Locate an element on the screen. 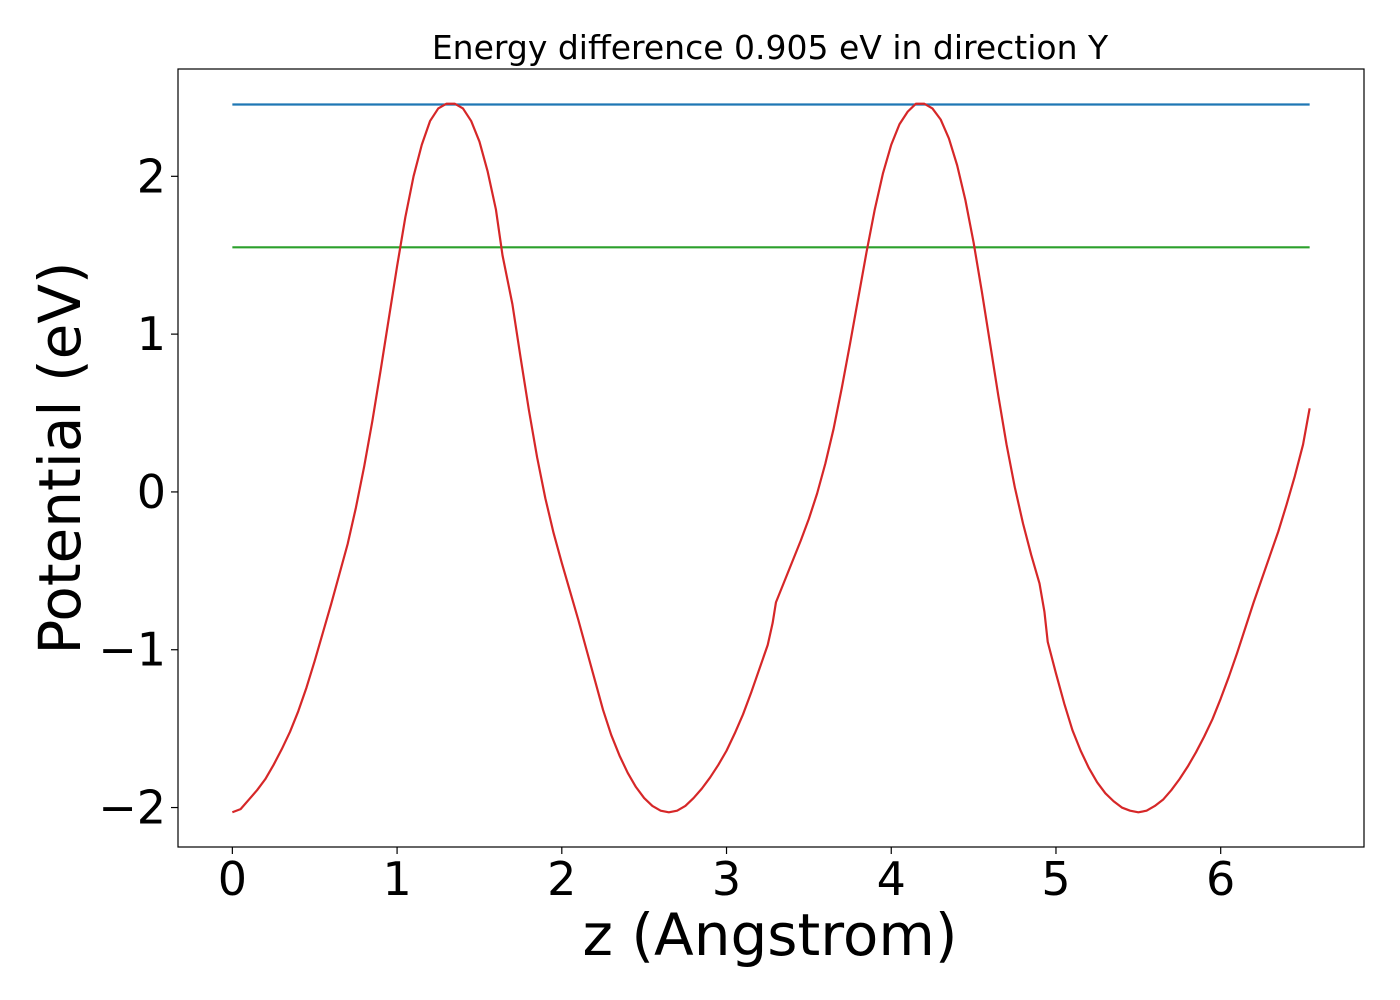  y-tick-label: −1 is located at coordinates (132, 650).